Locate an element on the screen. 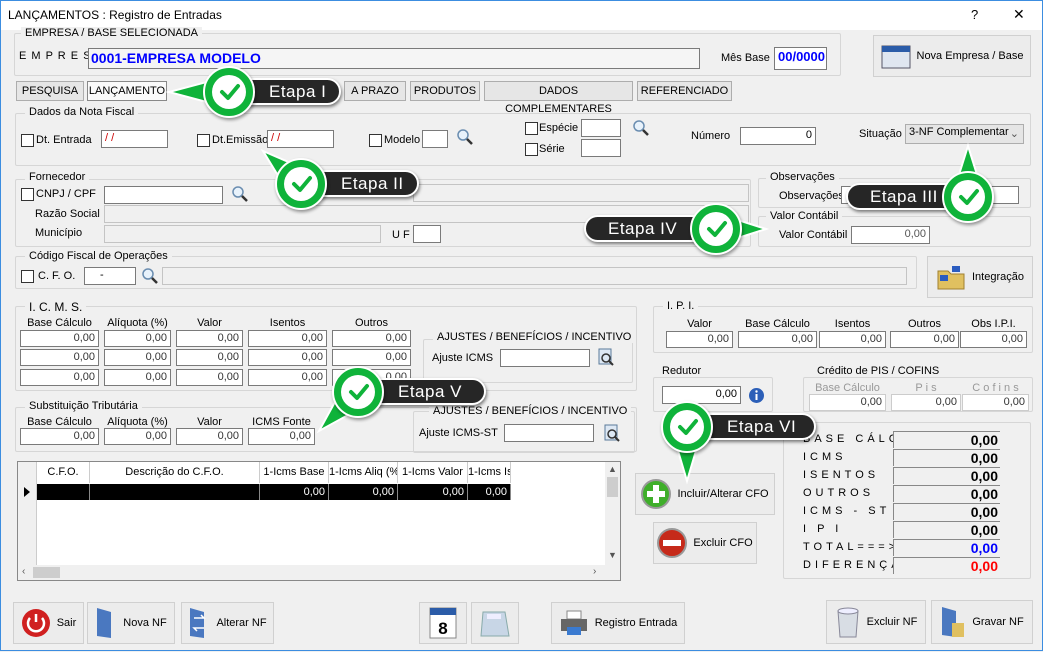  scroll-down-icon: ▼ is located at coordinates (612, 555).